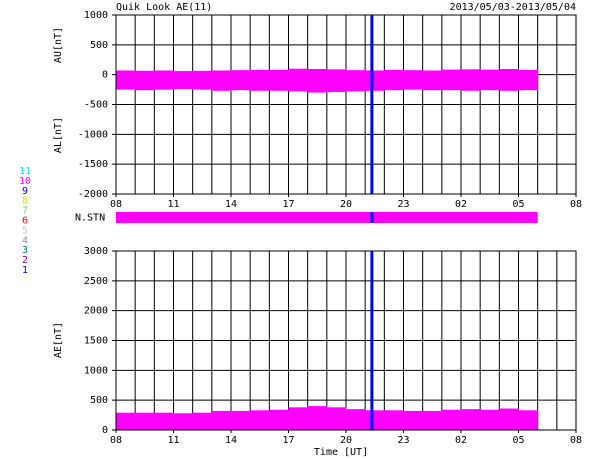 This screenshot has width=590, height=460. Describe the element at coordinates (341, 452) in the screenshot. I see `x-label: Time [UT]` at that location.